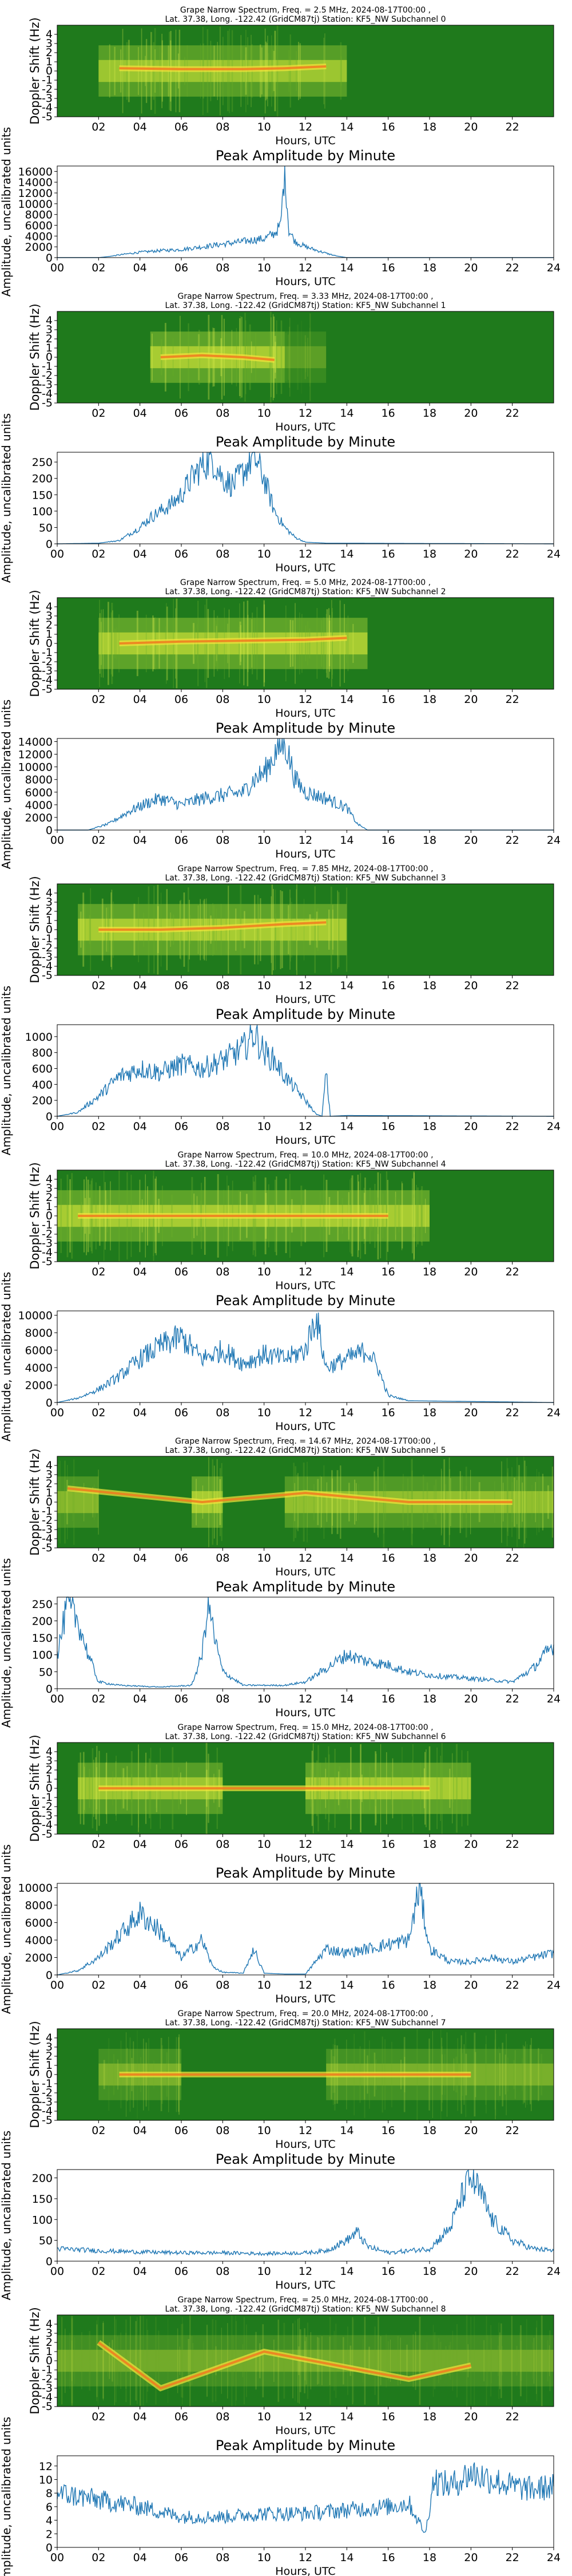  What do you see at coordinates (39, 236) in the screenshot?
I see `y-tick-label: 4000` at bounding box center [39, 236].